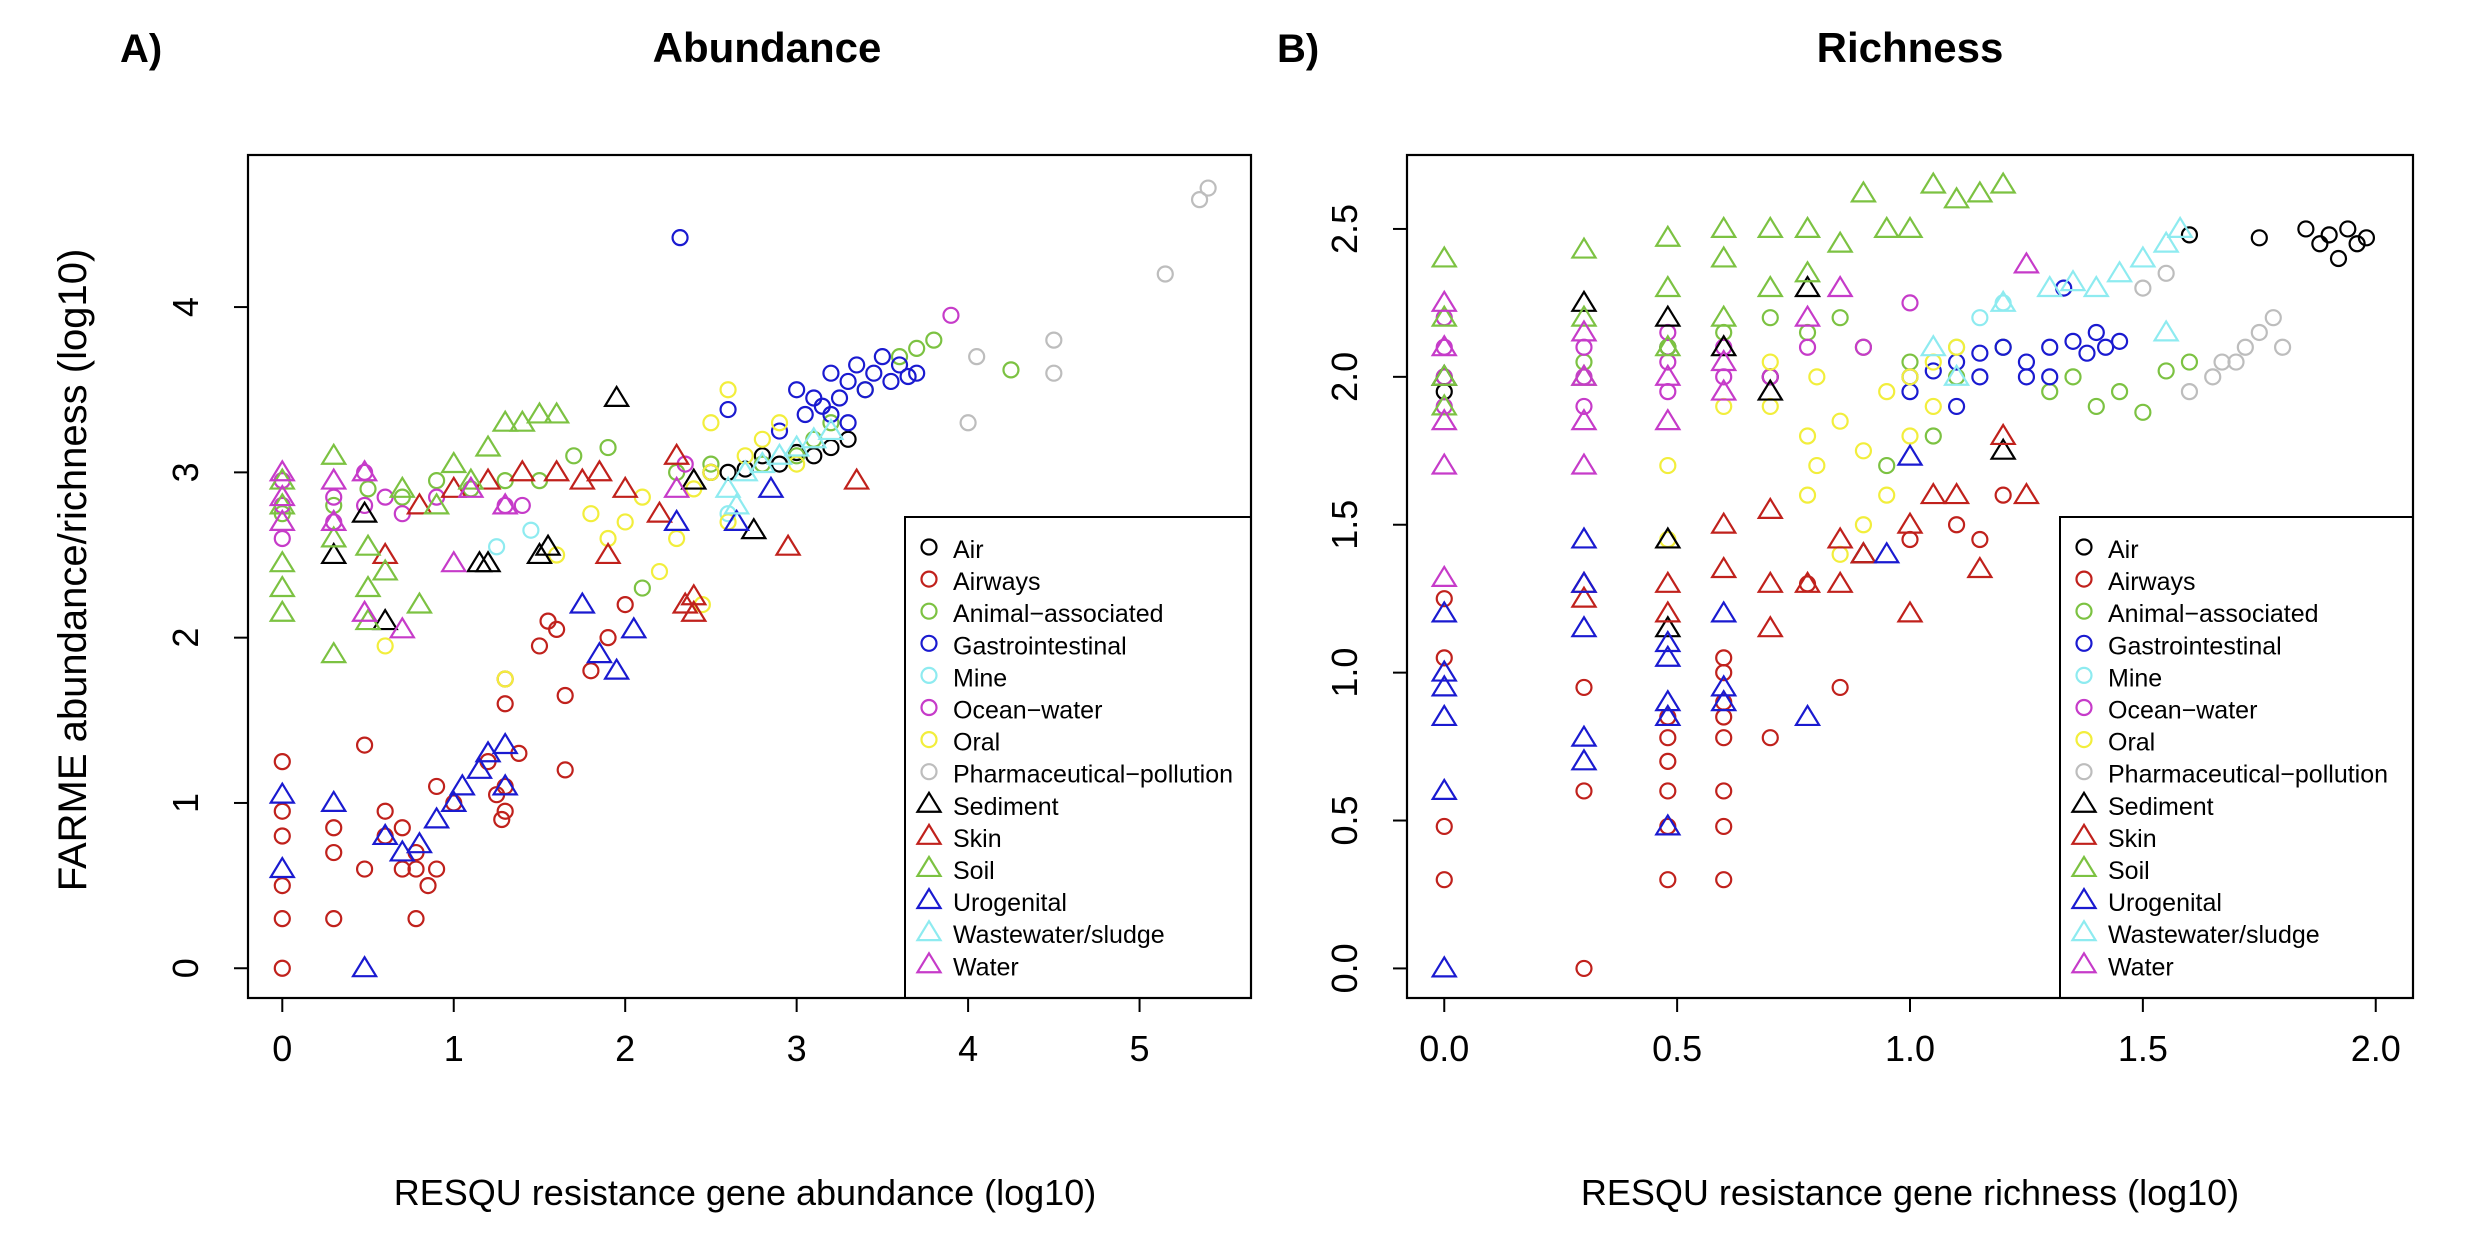  I want to click on x-axis-label-abundance: RESQU resistance gene abundance (log10), so click(745, 1192).